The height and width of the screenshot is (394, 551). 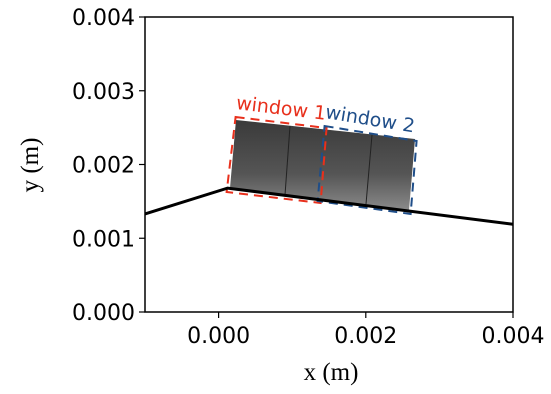 What do you see at coordinates (30, 165) in the screenshot?
I see `y-axis-label: y (m)` at bounding box center [30, 165].